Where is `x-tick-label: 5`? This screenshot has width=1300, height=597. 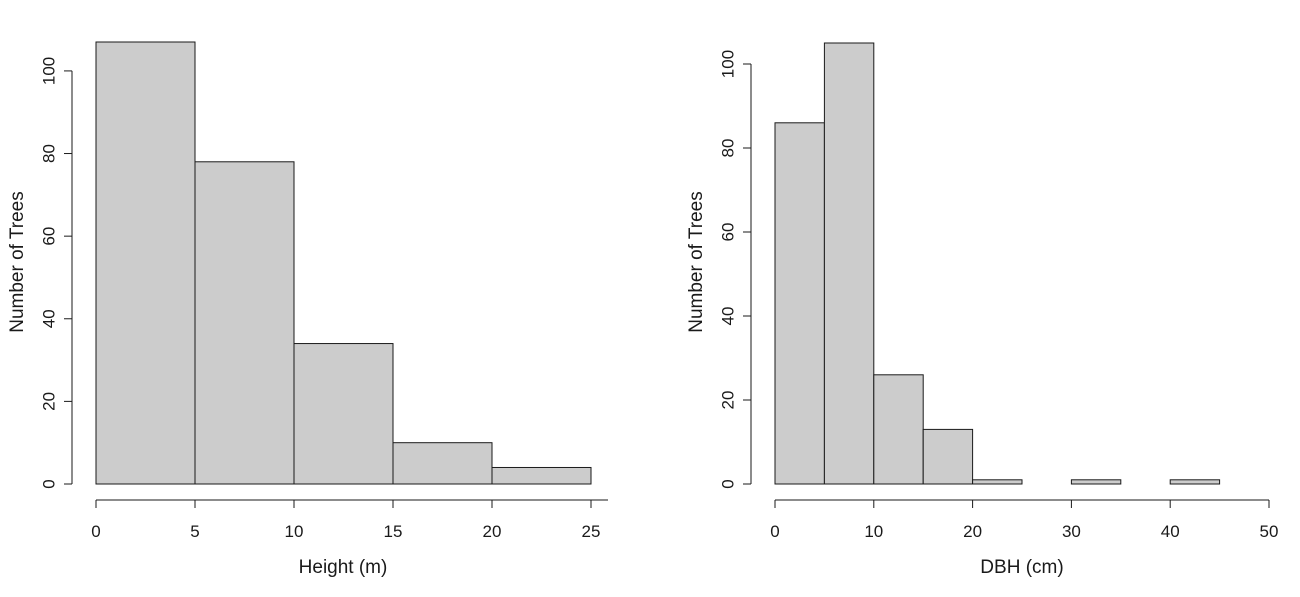 x-tick-label: 5 is located at coordinates (194, 531).